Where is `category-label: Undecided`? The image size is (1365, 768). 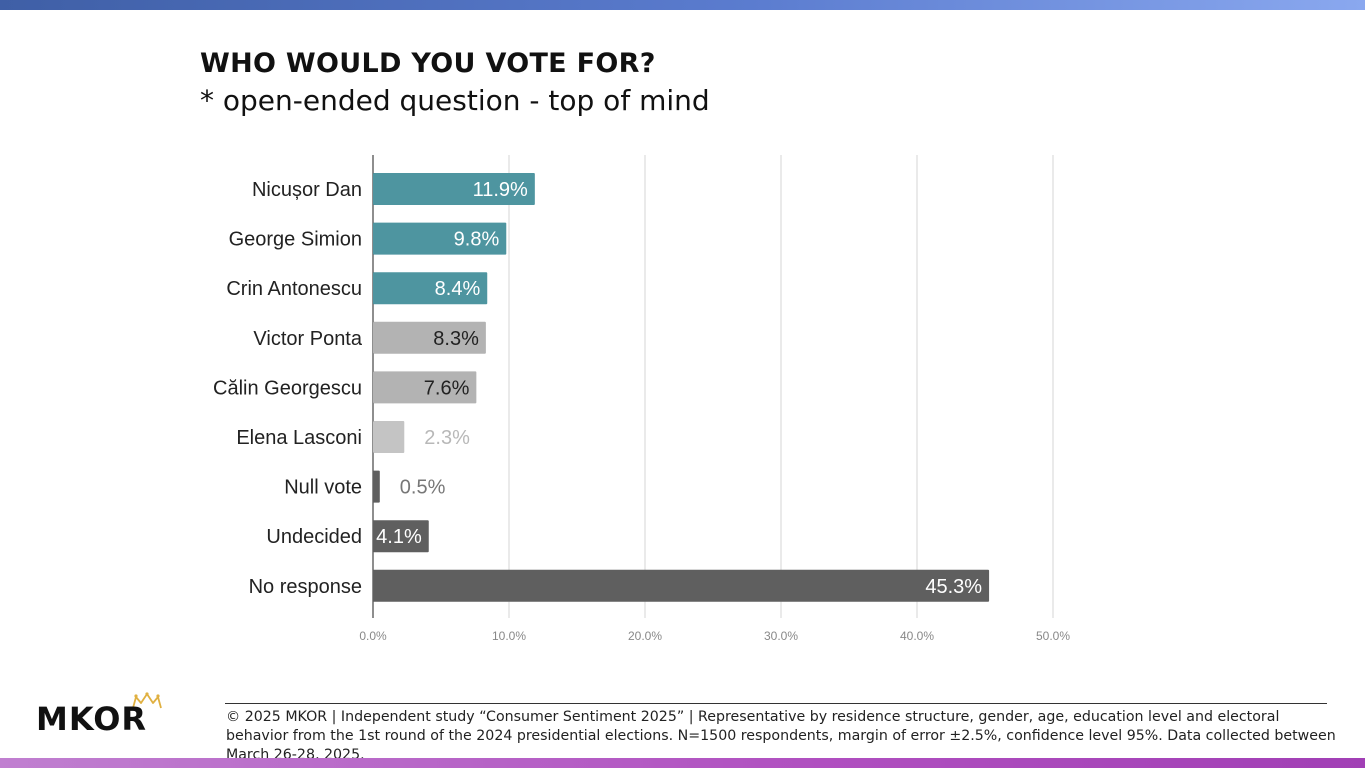 category-label: Undecided is located at coordinates (314, 537).